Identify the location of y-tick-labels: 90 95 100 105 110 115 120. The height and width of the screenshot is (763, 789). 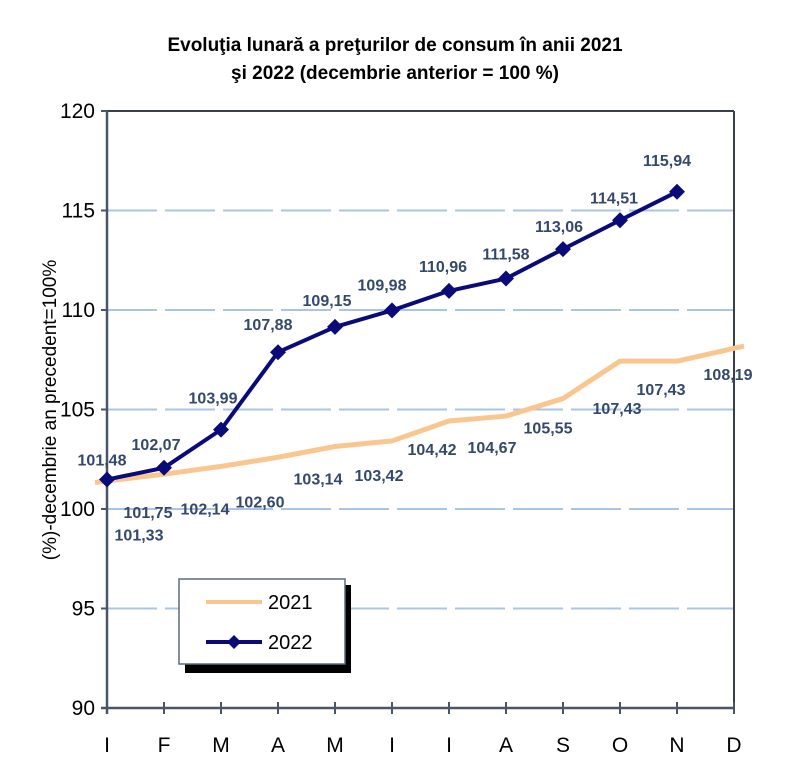
(77, 410).